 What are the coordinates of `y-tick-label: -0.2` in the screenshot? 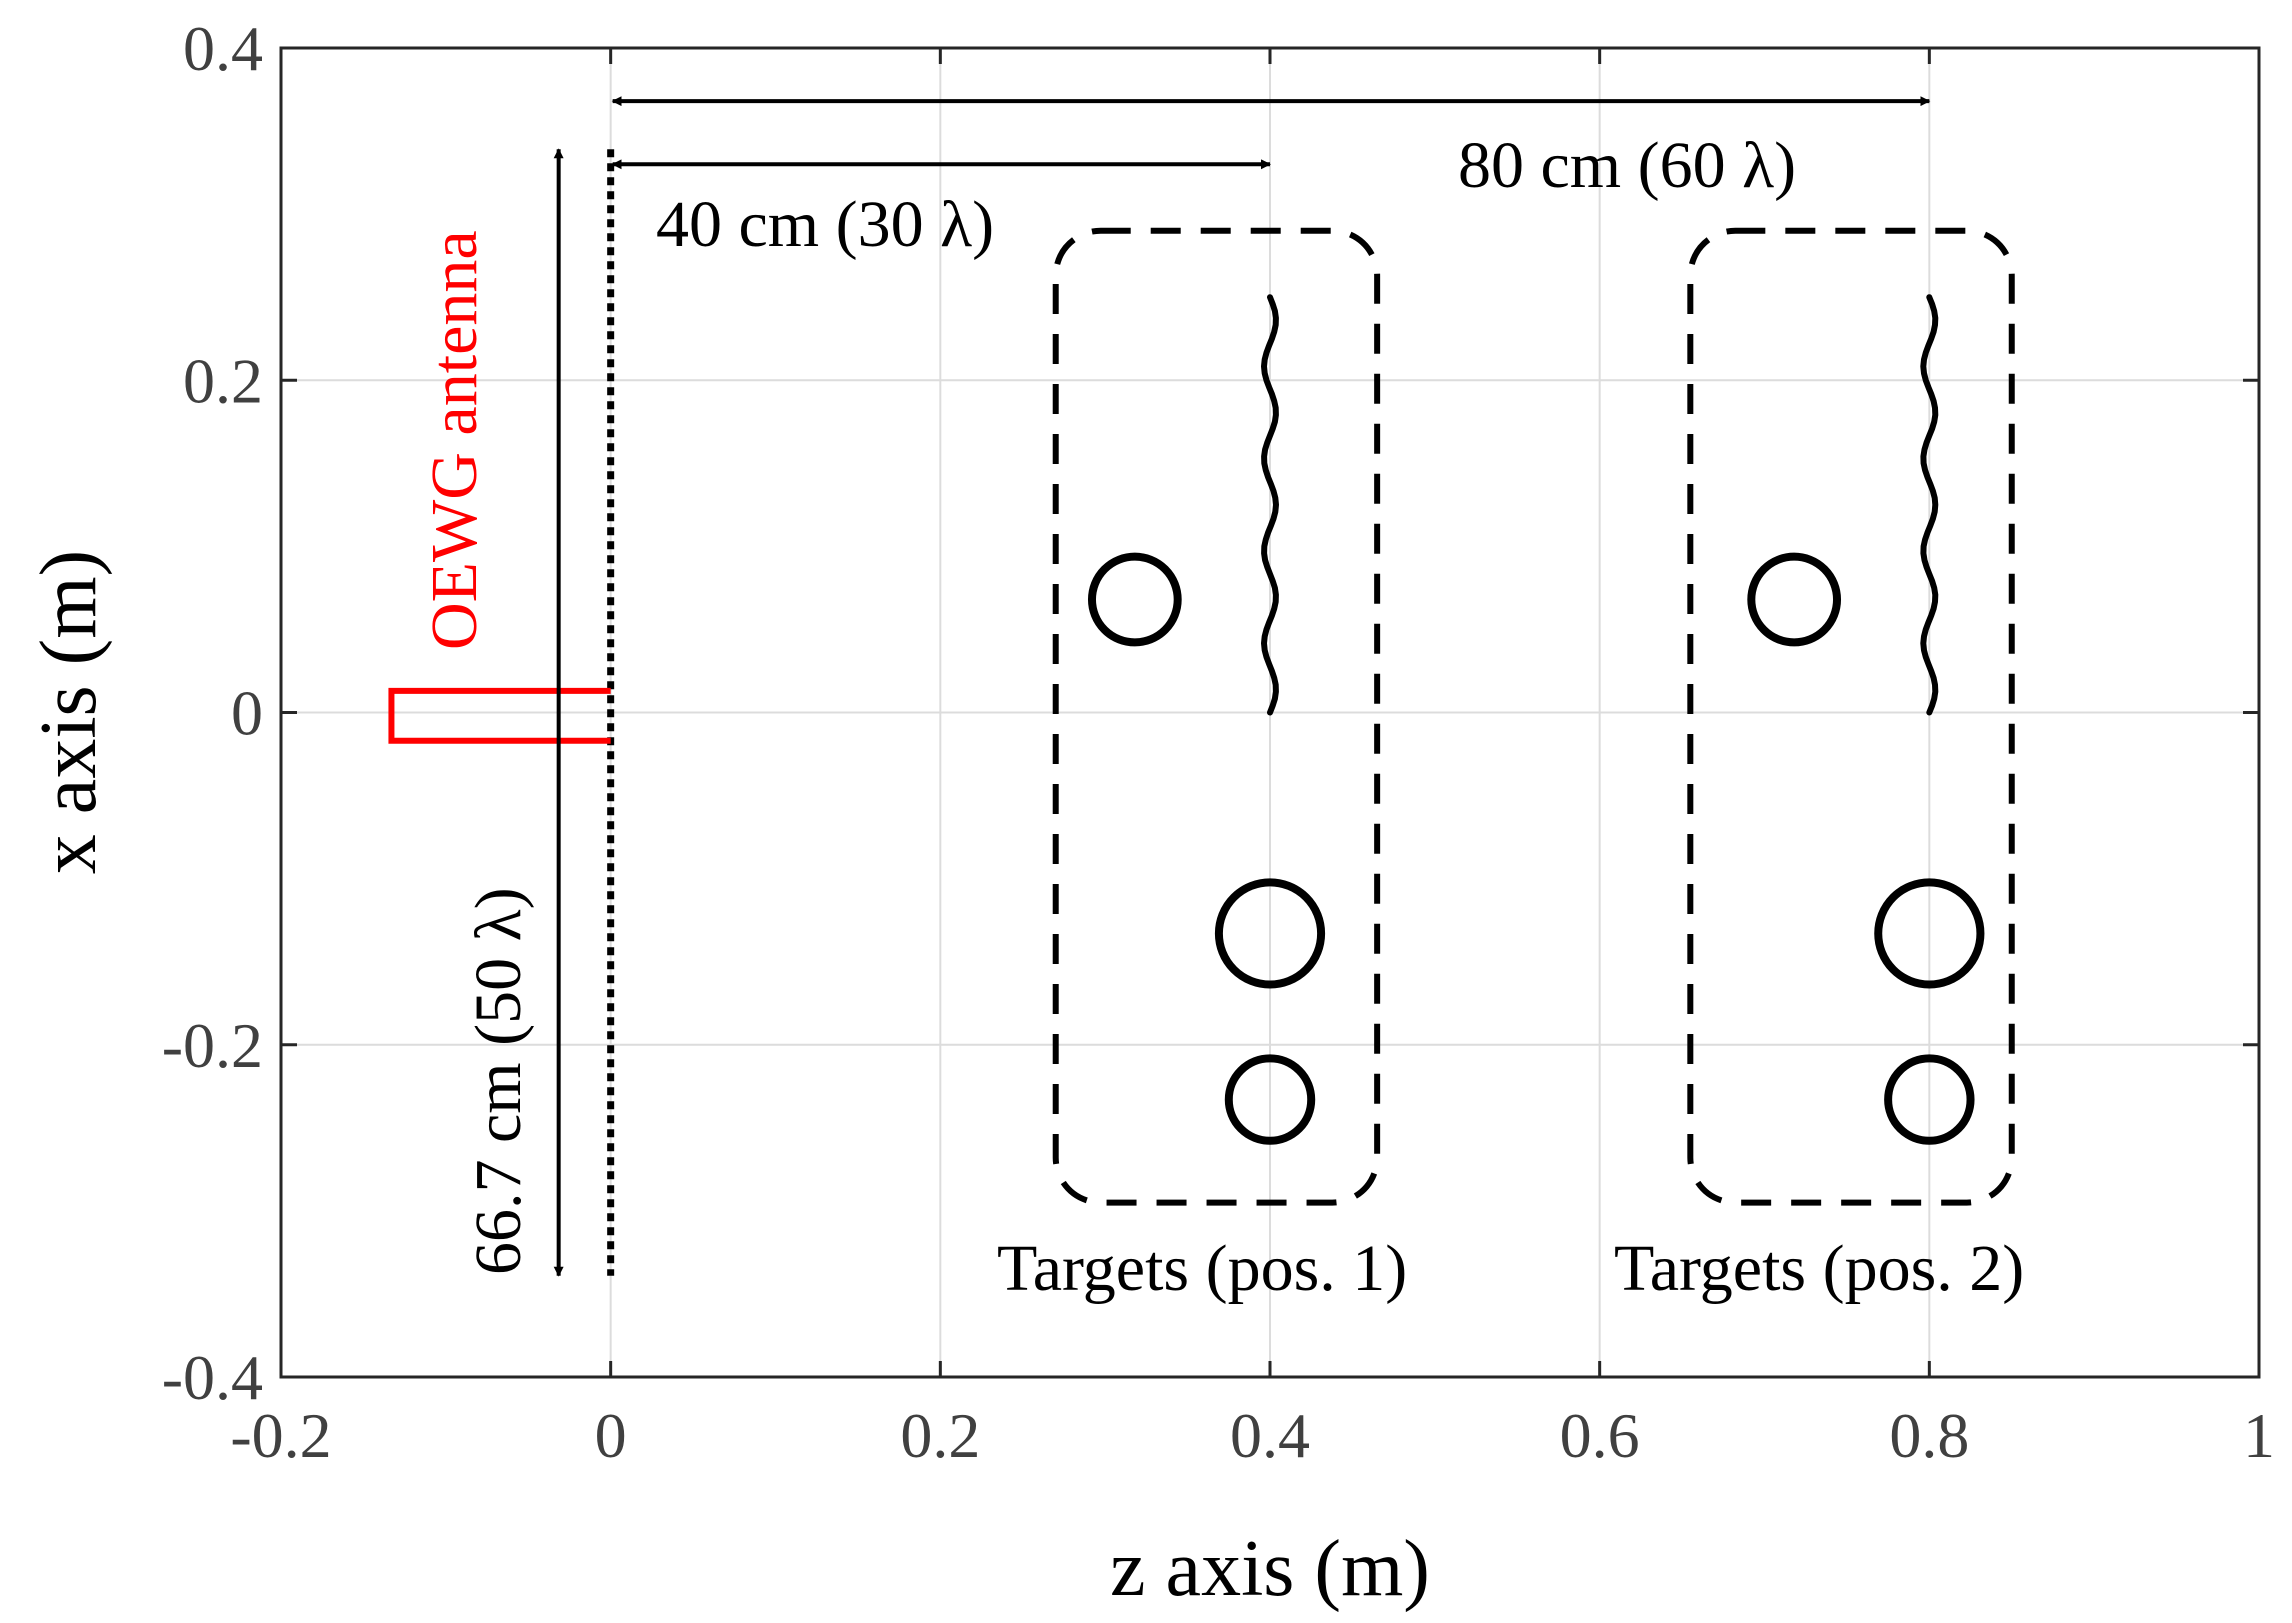 It's located at (212, 1045).